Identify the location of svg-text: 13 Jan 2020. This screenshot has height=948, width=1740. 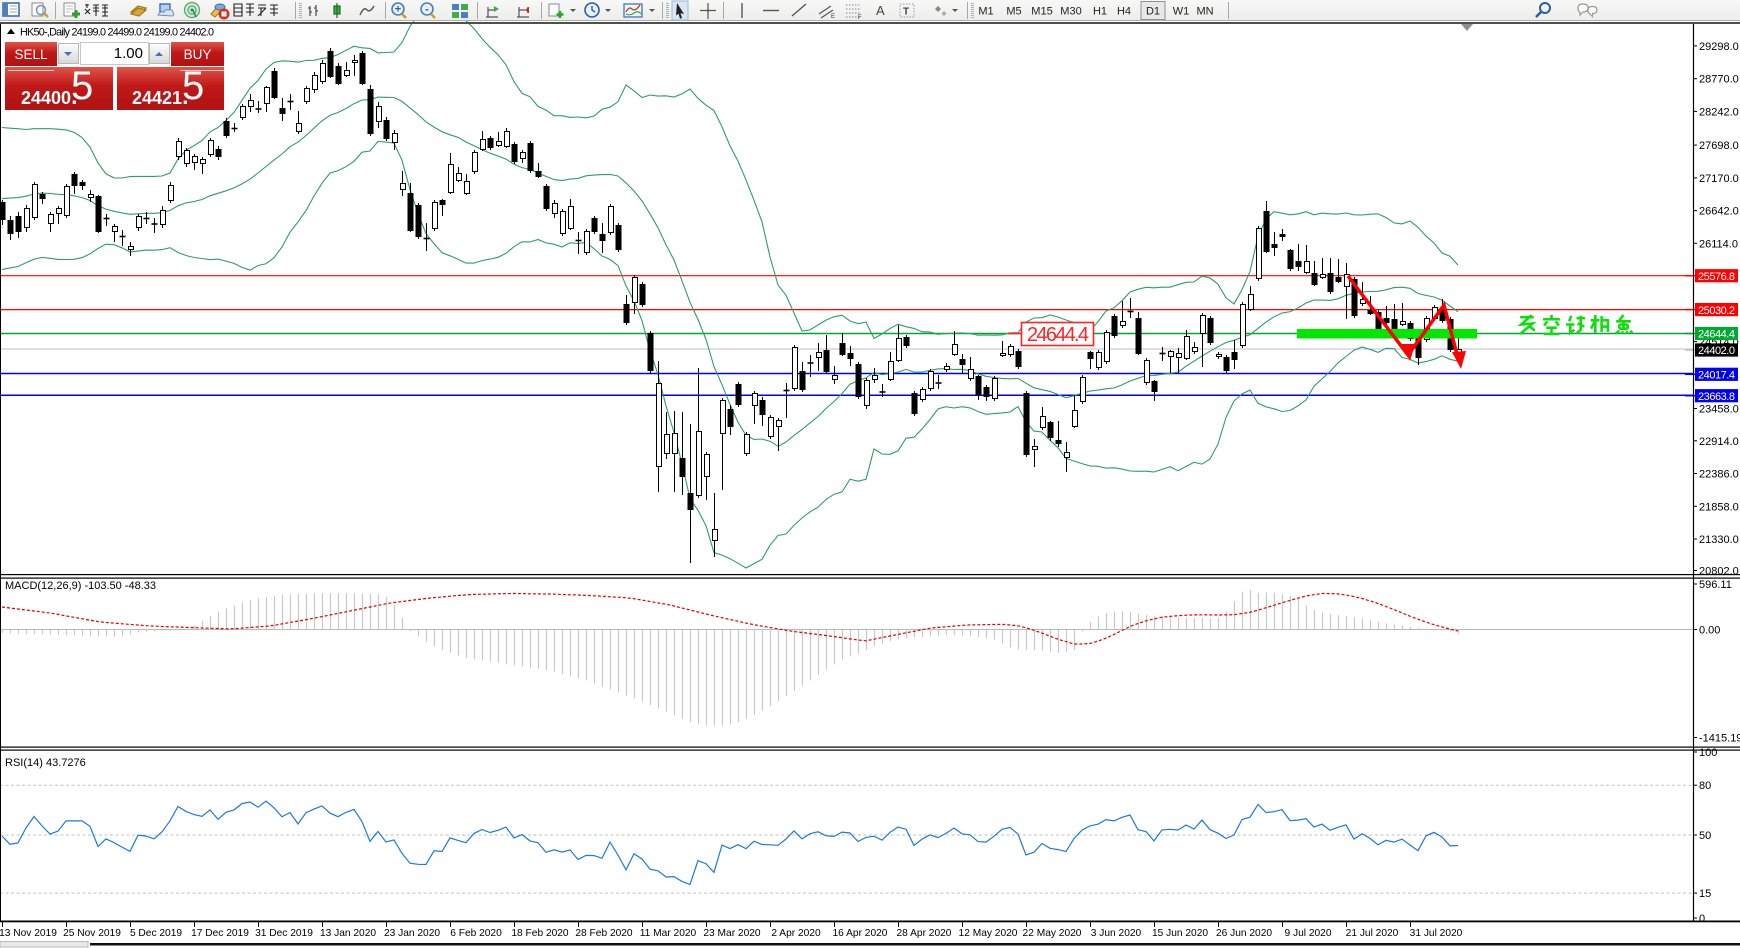
(348, 933).